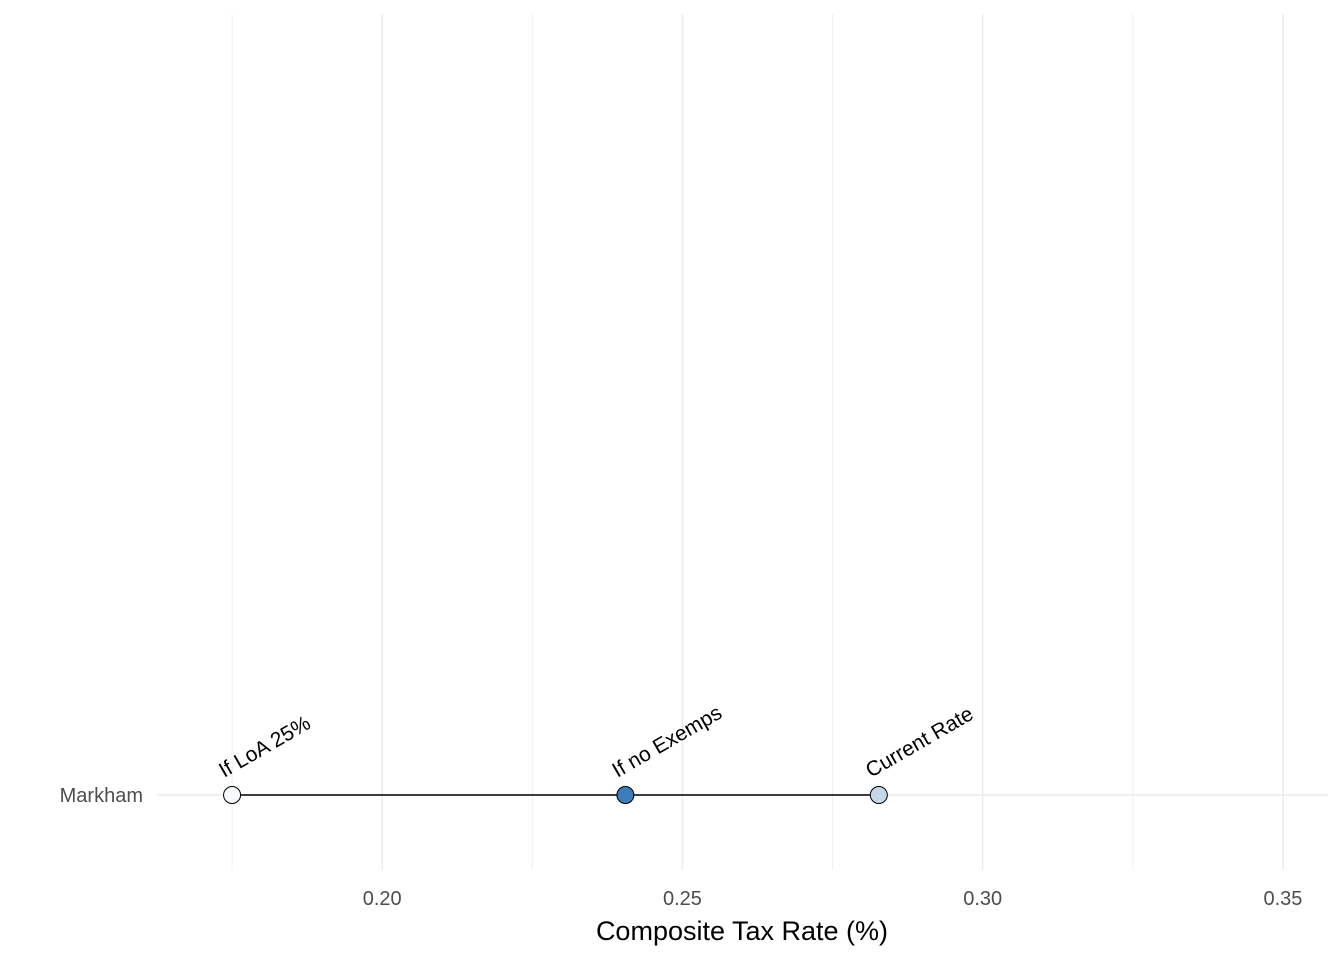 This screenshot has height=960, width=1344. I want to click on x-tick-label: 0.20, so click(382, 899).